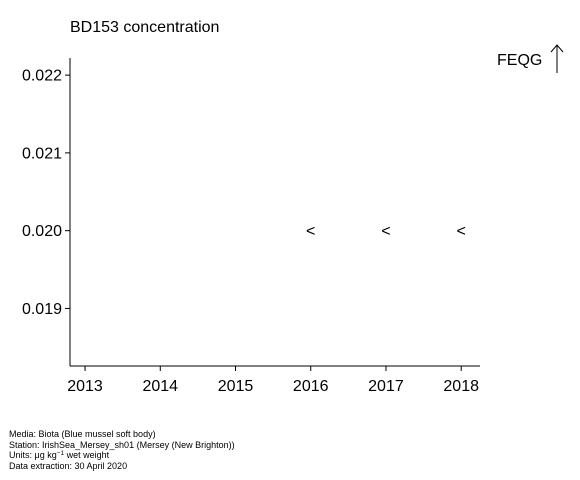  Describe the element at coordinates (42, 153) in the screenshot. I see `y-tick-label: 0.021` at that location.